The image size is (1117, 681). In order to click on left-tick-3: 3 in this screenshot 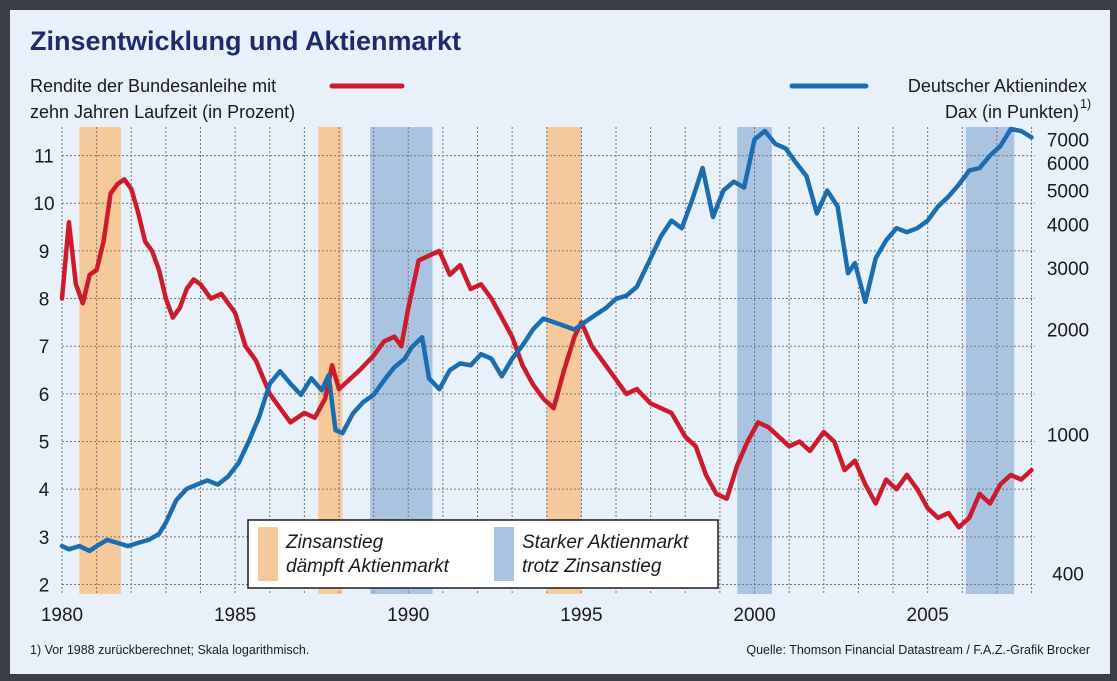, I will do `click(44, 538)`.